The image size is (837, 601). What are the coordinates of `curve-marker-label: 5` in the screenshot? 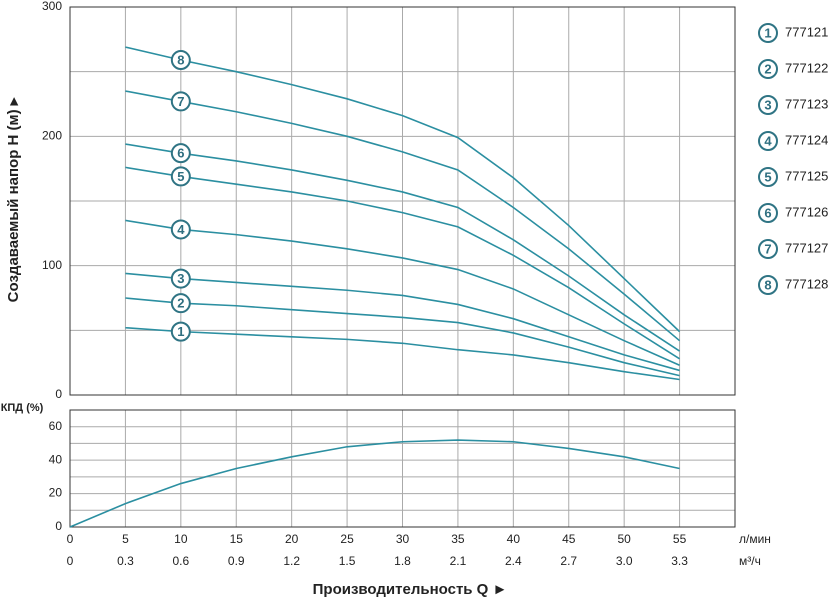 It's located at (180, 176).